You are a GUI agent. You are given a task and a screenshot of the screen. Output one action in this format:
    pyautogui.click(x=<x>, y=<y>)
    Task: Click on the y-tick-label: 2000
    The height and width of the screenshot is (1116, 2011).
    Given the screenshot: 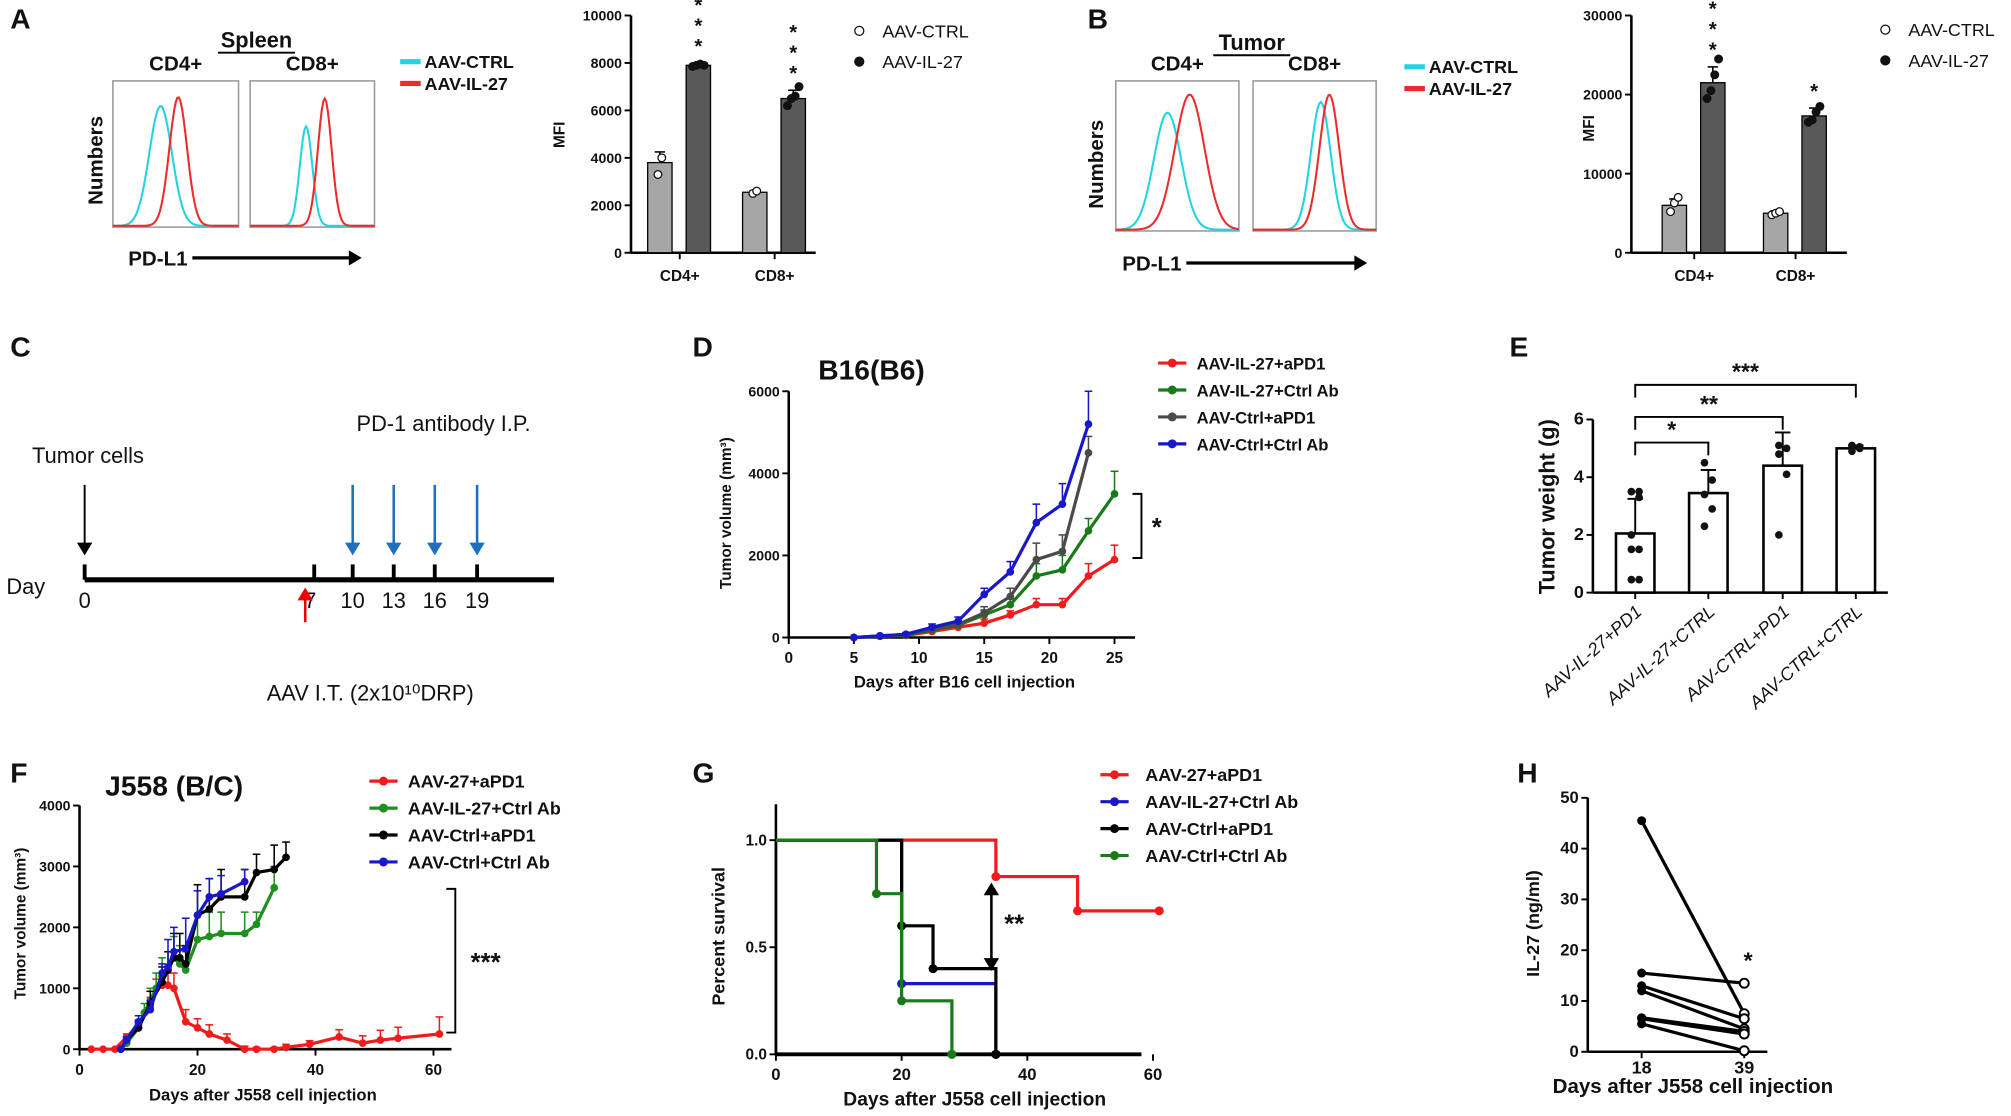 What is the action you would take?
    pyautogui.click(x=607, y=205)
    